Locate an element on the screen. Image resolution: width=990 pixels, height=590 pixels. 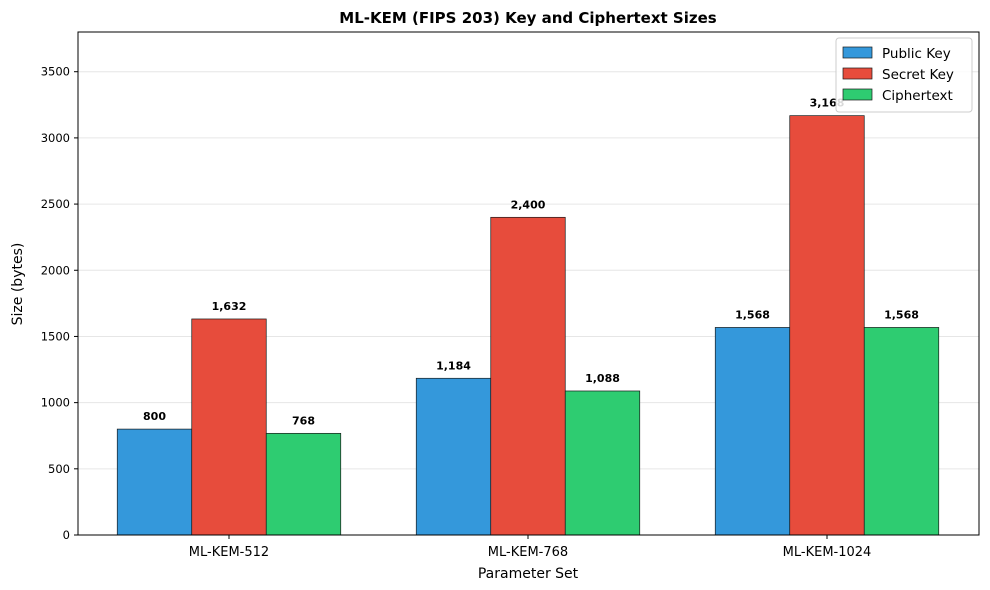
y-tick-label: 2500 is located at coordinates (55, 204).